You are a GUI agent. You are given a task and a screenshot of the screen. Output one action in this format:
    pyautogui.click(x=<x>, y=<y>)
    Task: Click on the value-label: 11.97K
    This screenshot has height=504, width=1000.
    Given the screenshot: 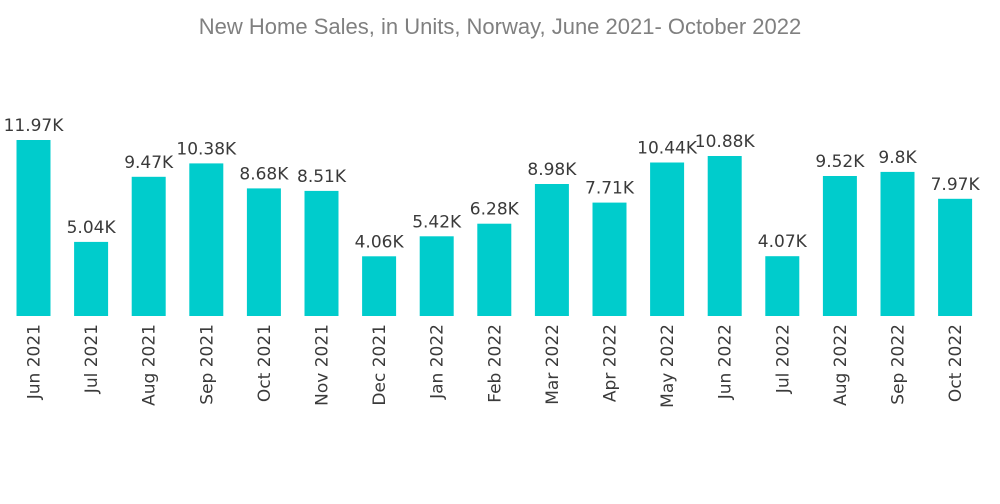 What is the action you would take?
    pyautogui.click(x=34, y=126)
    